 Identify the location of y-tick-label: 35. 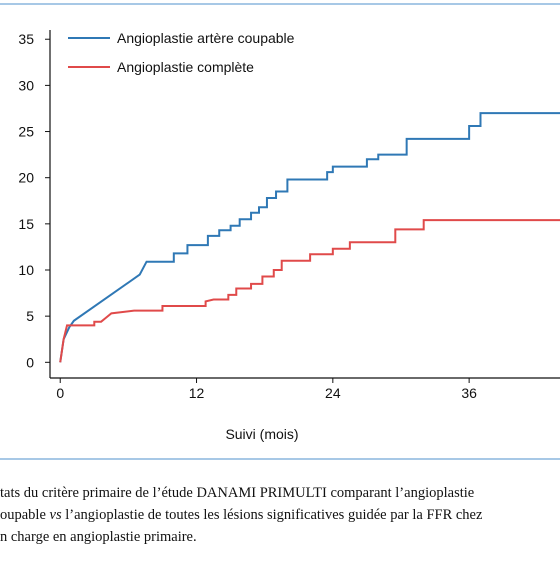
(26, 39).